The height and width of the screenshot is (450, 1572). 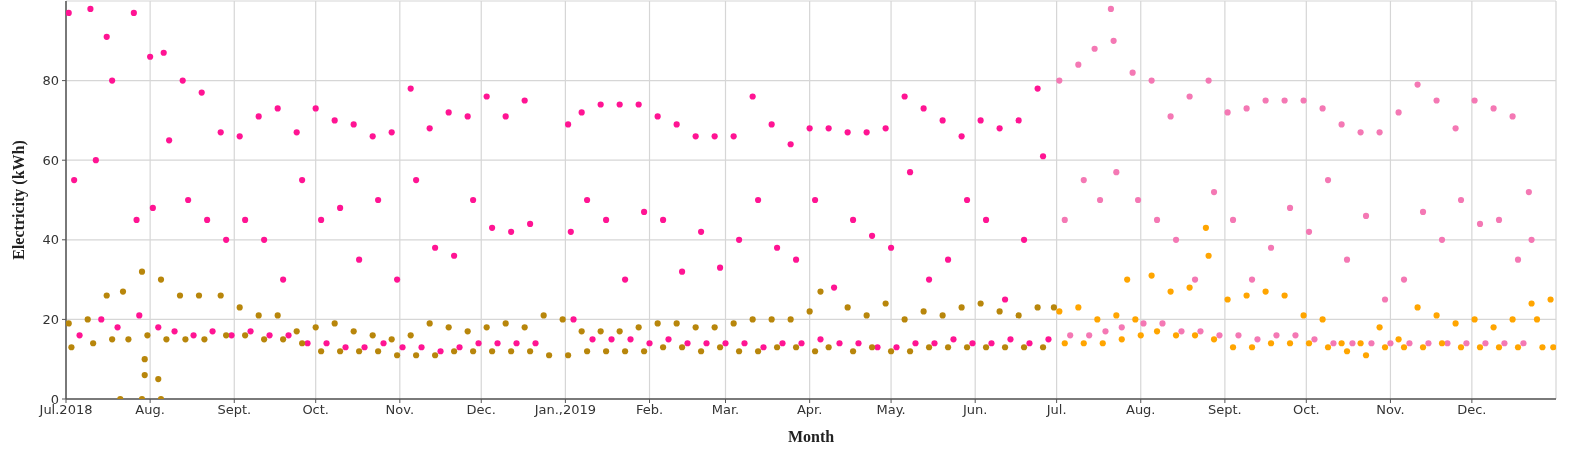 What do you see at coordinates (50, 81) in the screenshot?
I see `y-tick-label: 80` at bounding box center [50, 81].